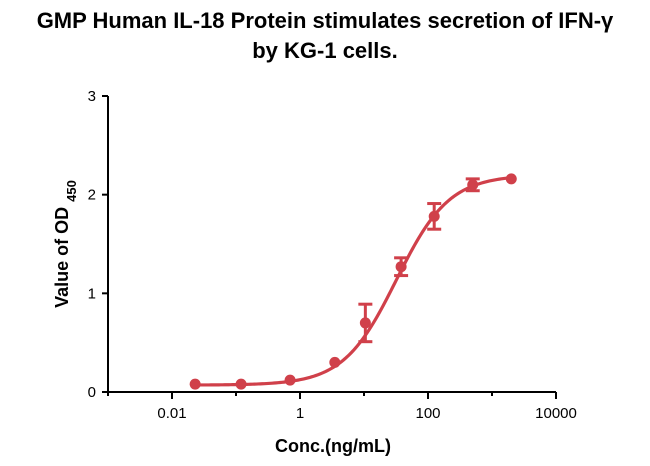  Describe the element at coordinates (92, 293) in the screenshot. I see `y-tick-label: 1` at that location.